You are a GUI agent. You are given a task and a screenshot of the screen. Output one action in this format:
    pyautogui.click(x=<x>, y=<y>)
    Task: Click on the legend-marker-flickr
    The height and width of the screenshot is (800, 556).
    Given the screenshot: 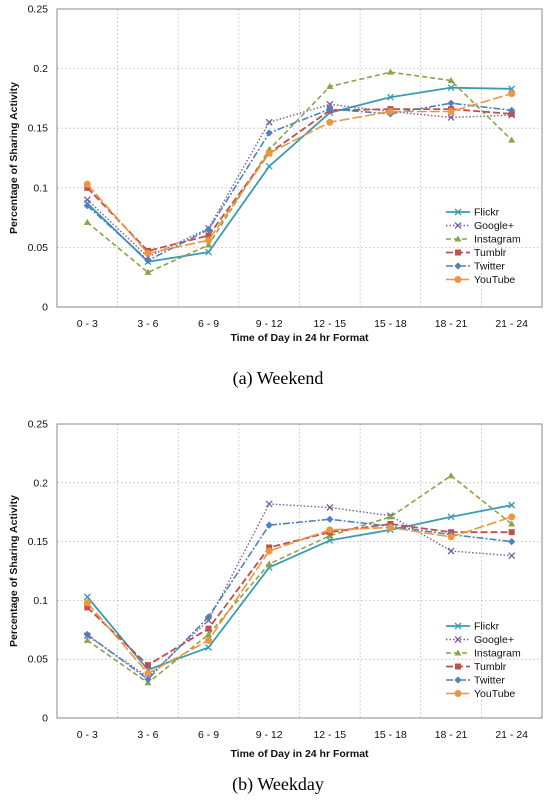 What is the action you would take?
    pyautogui.click(x=458, y=212)
    